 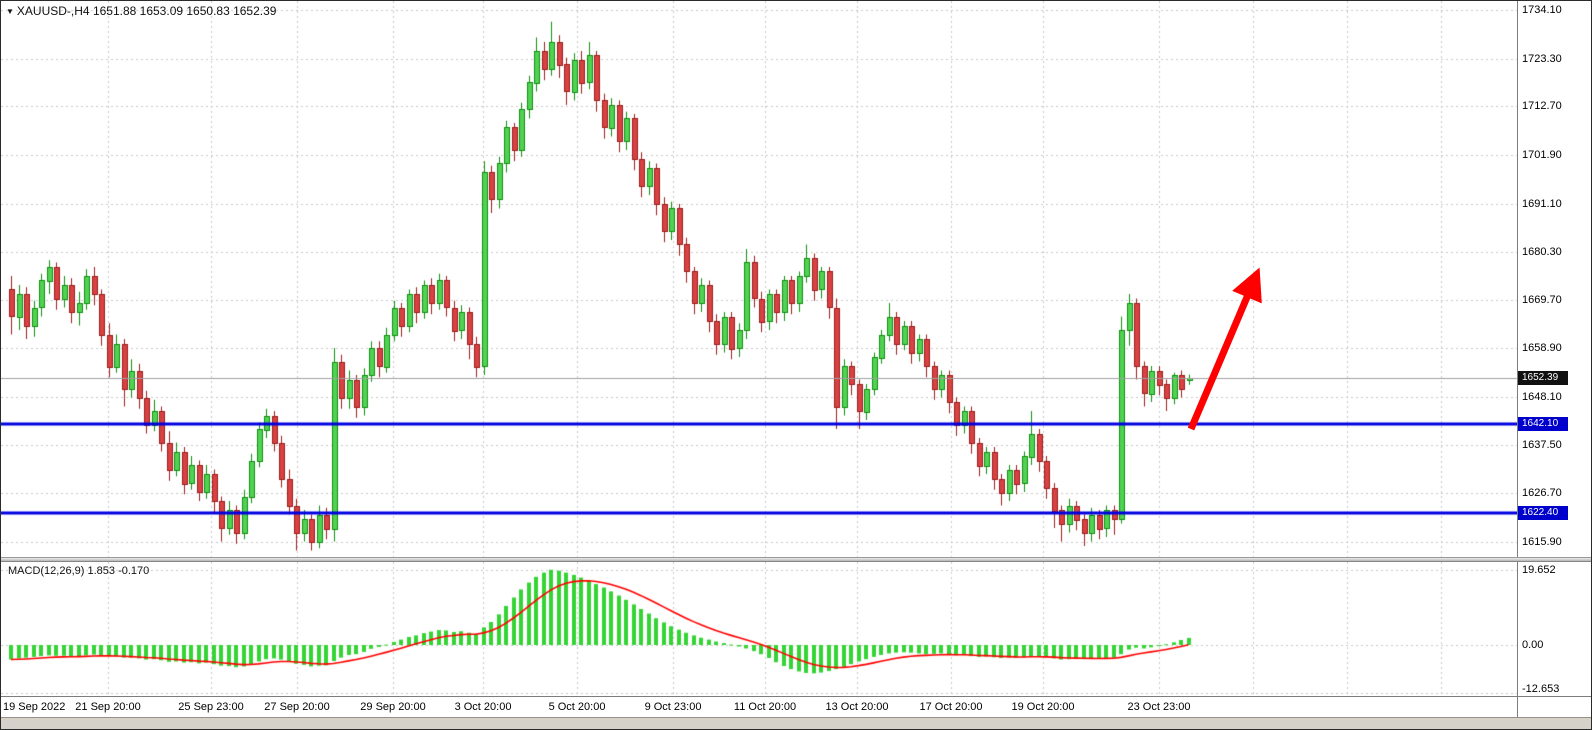 I want to click on price-axis-label: 1669.70, so click(x=1542, y=300).